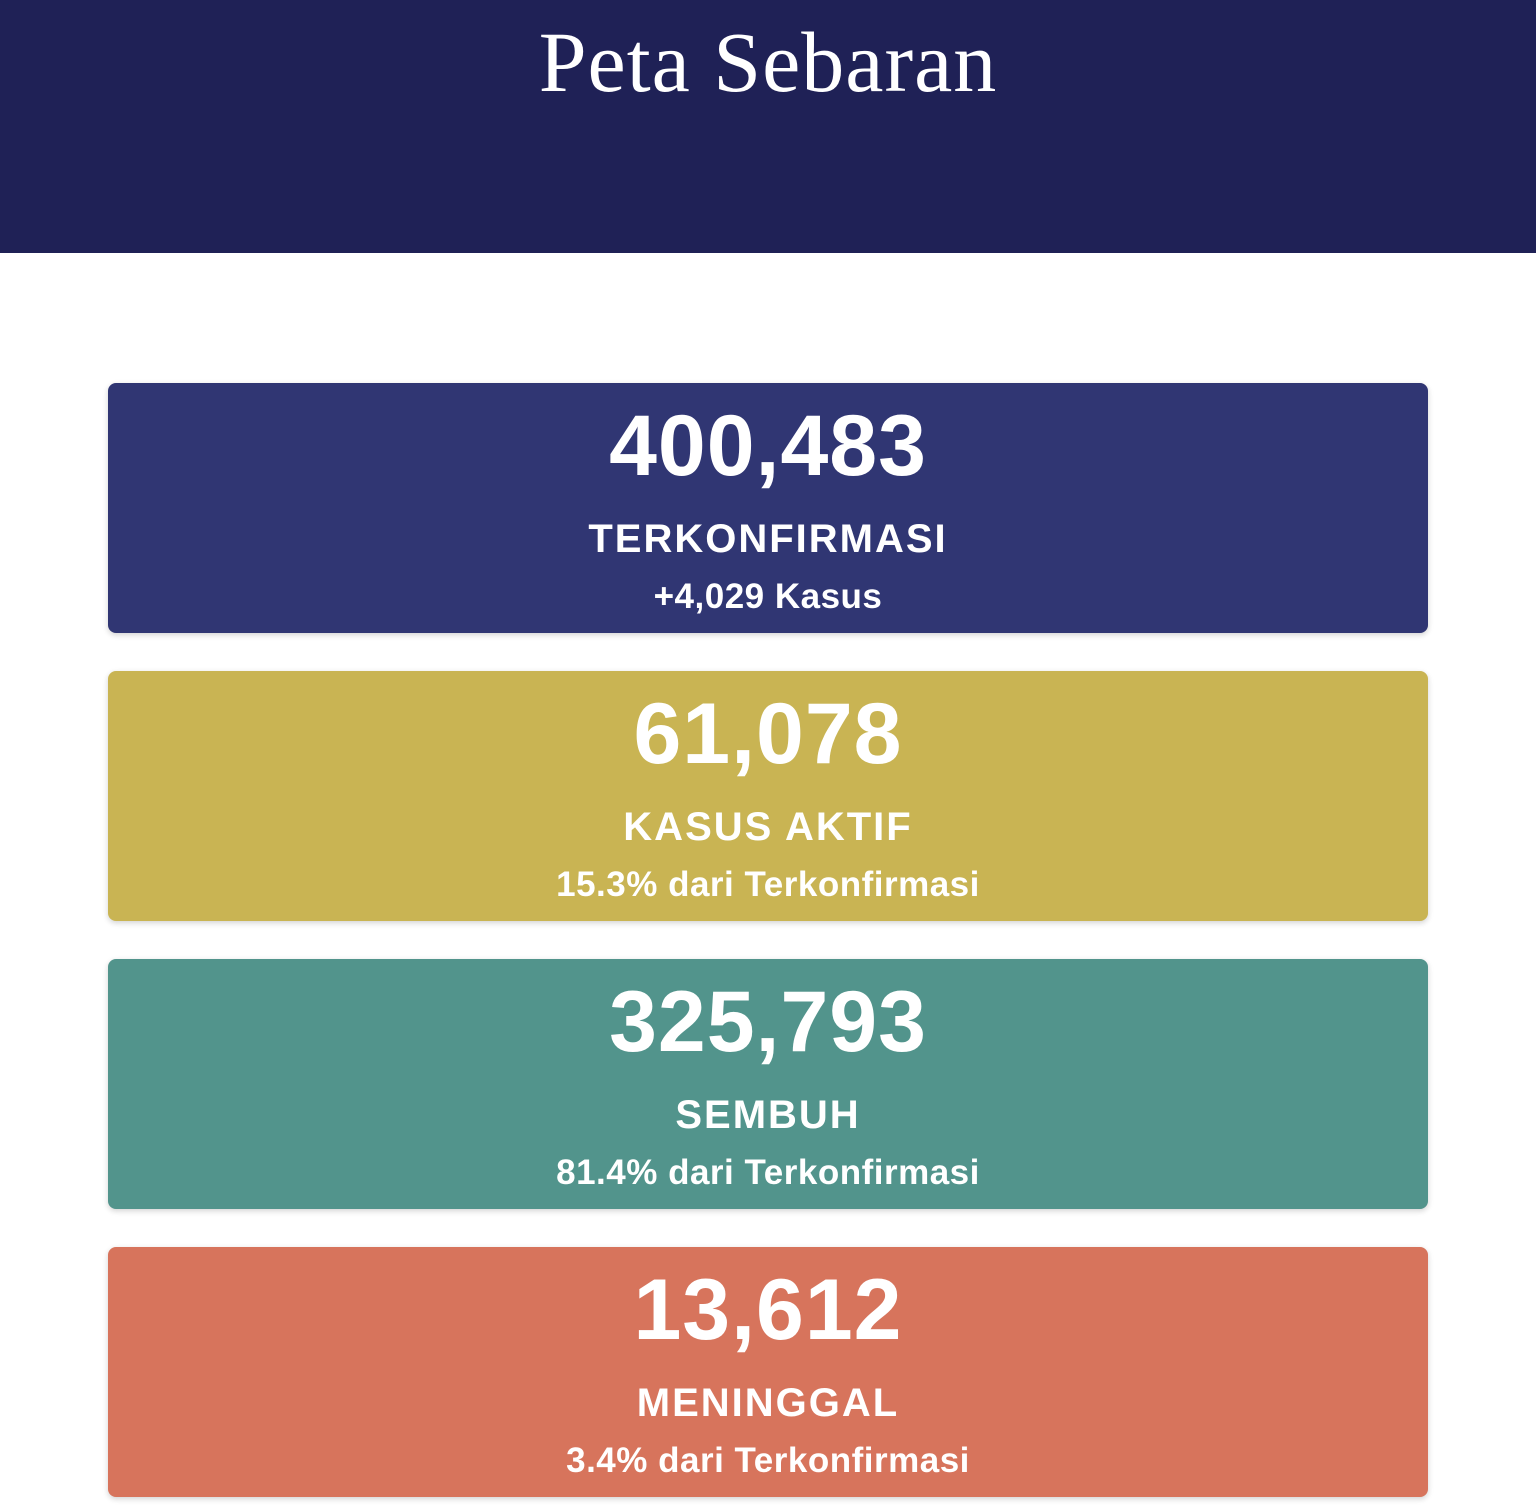  What do you see at coordinates (768, 1402) in the screenshot?
I see `stat-label-meninggal: MENINGGAL` at bounding box center [768, 1402].